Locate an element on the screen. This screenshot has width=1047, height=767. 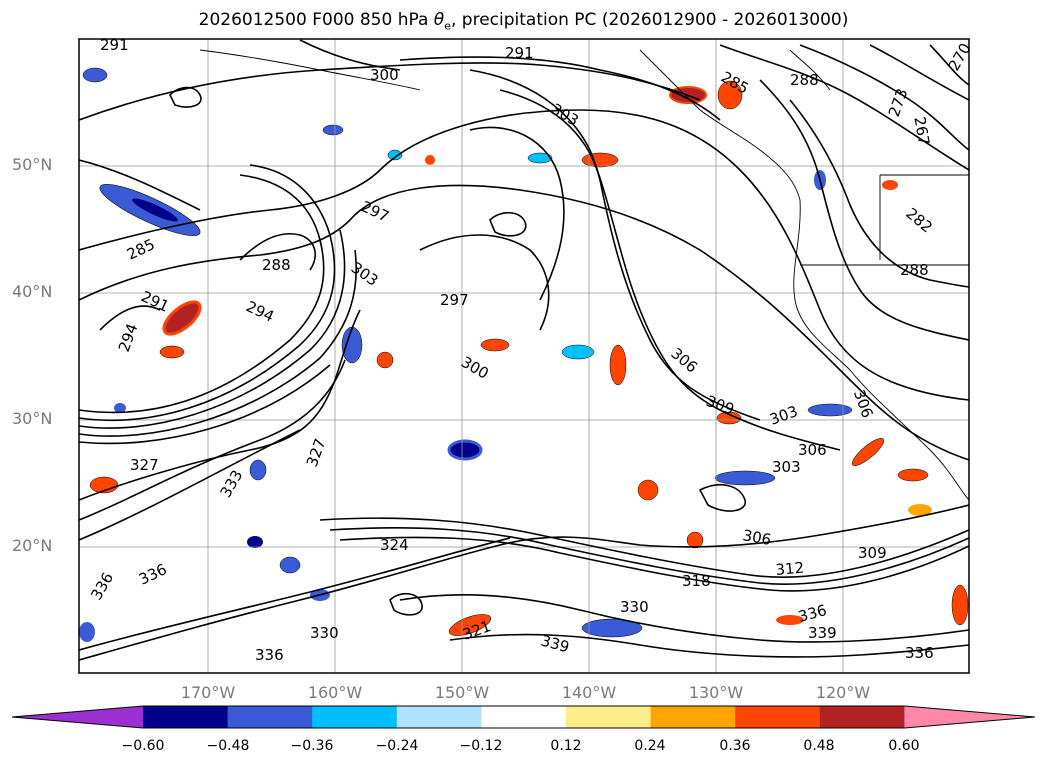
colorbar-outline is located at coordinates (523, 717).